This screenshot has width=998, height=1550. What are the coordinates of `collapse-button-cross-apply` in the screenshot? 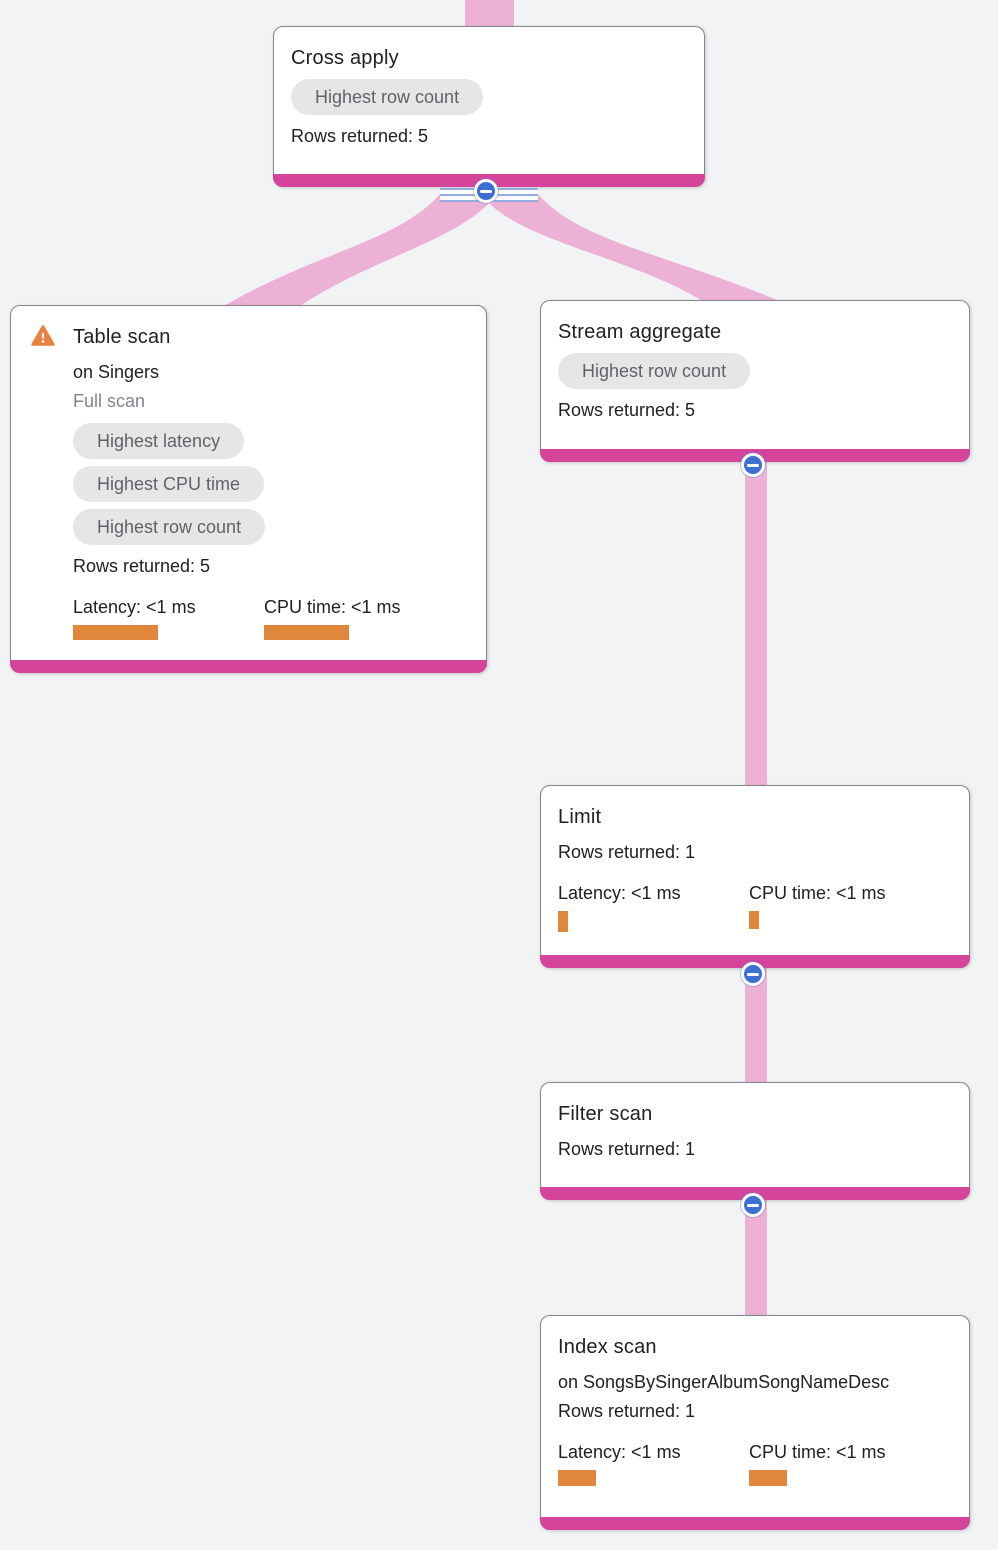 It's located at (486, 191).